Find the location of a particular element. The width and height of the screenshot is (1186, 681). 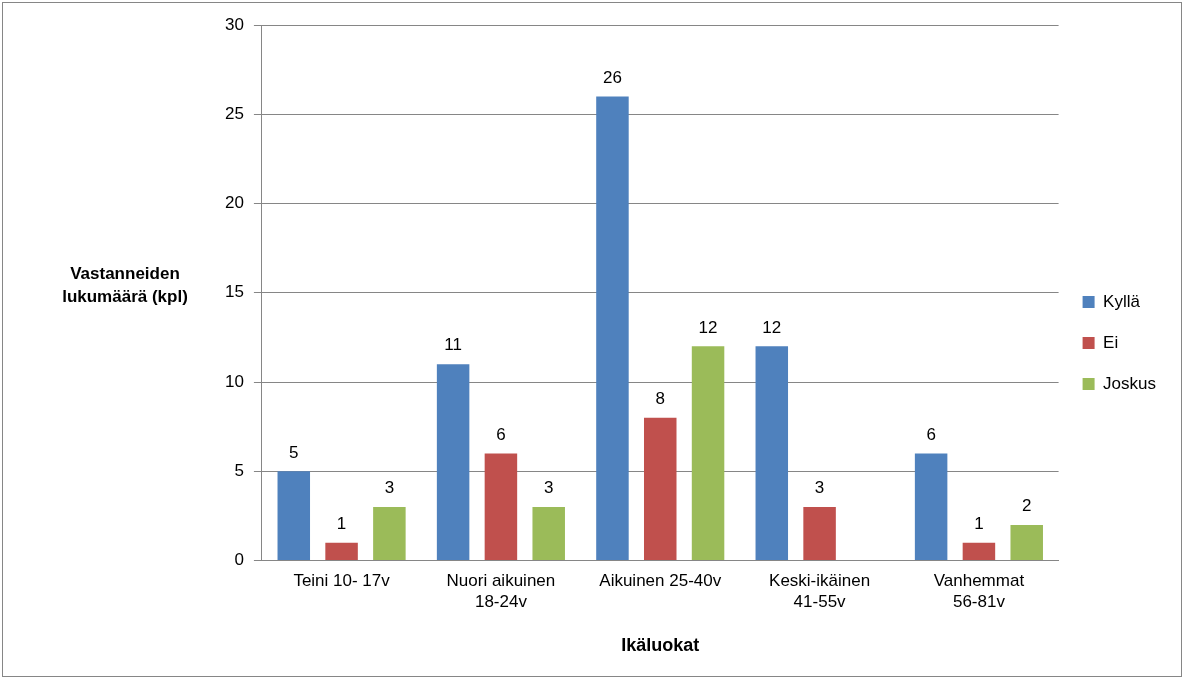

y-tick-label: 20 is located at coordinates (234, 203).